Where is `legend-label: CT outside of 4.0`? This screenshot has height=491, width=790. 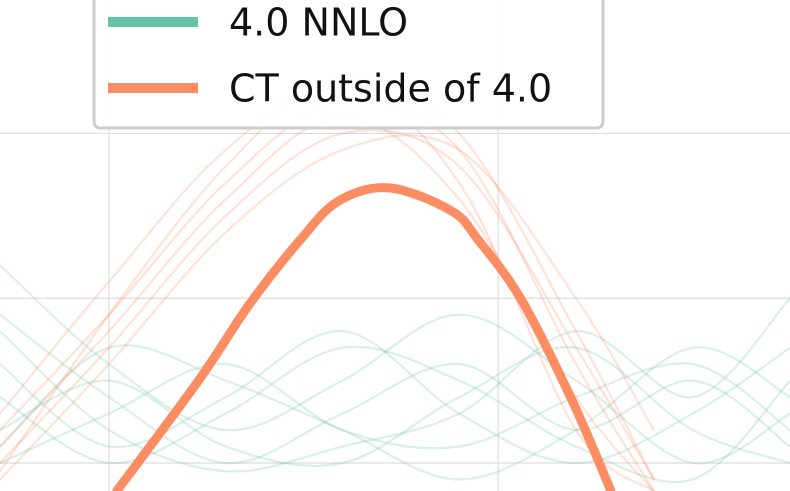
legend-label: CT outside of 4.0 is located at coordinates (390, 89).